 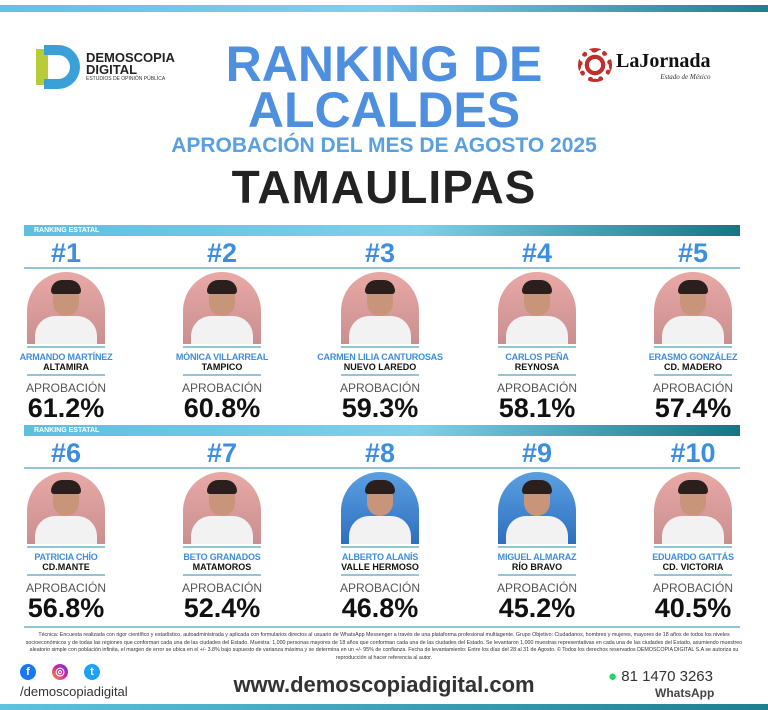 What do you see at coordinates (222, 567) in the screenshot?
I see `city-name: MATAMOROS` at bounding box center [222, 567].